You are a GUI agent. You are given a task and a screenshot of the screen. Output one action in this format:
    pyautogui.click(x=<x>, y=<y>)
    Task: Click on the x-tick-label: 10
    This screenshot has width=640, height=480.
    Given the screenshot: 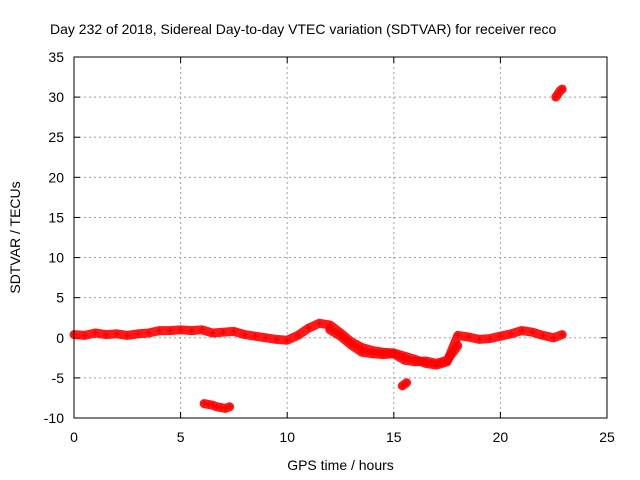 What is the action you would take?
    pyautogui.click(x=287, y=437)
    